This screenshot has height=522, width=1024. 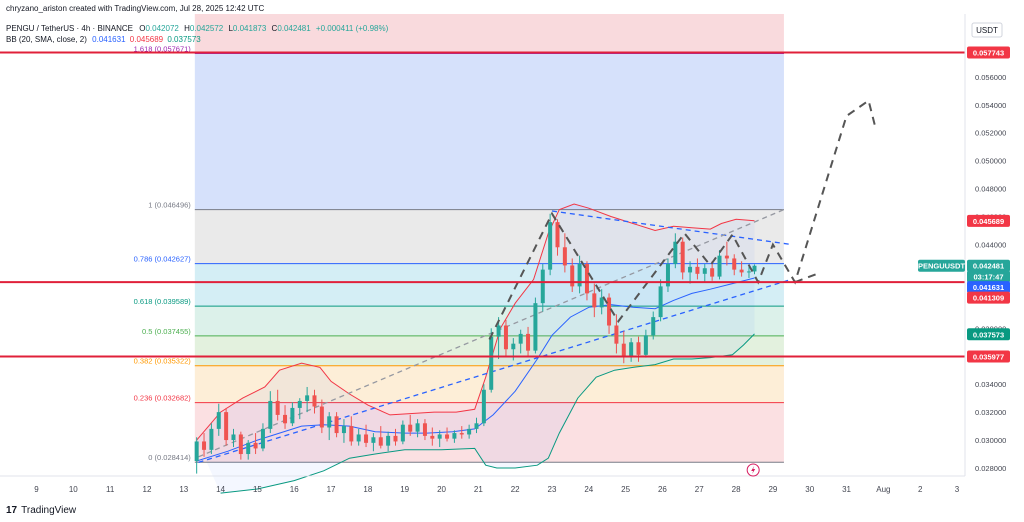 I want to click on x-tick-7: 16, so click(x=294, y=489).